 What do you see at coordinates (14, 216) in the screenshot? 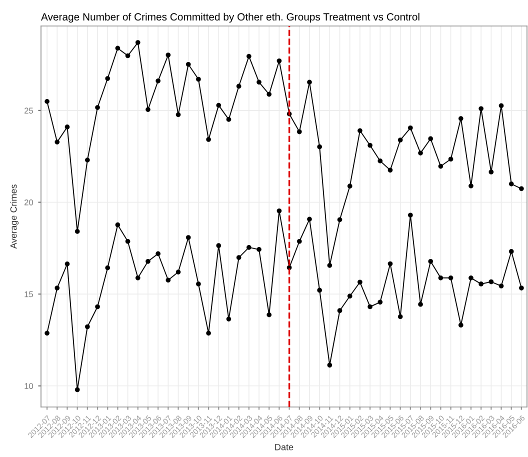
I see `y-axis-title: Average Crimes` at bounding box center [14, 216].